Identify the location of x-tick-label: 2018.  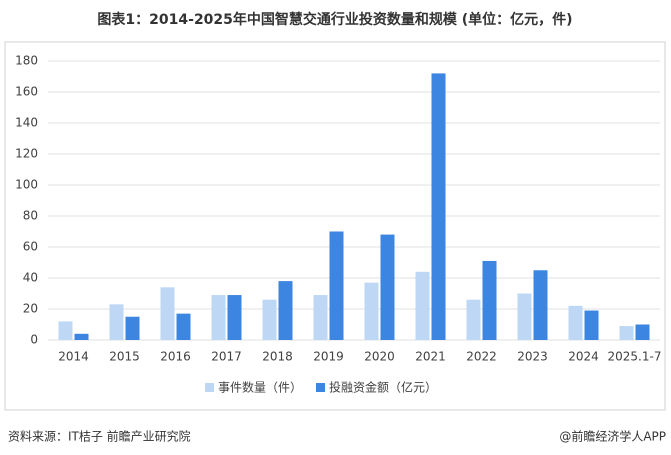
(277, 357).